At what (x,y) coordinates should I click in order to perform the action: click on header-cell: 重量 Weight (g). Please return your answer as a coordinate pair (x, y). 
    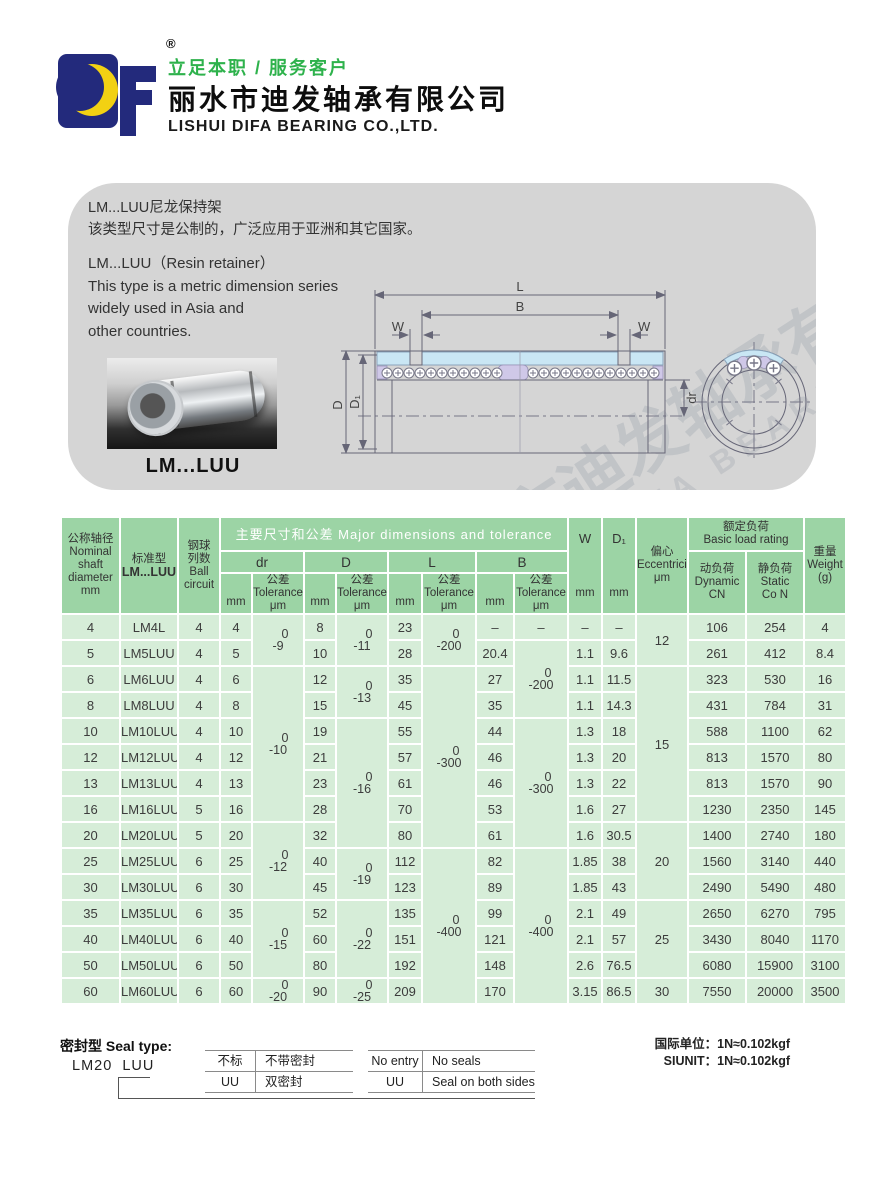
    Looking at the image, I should click on (825, 565).